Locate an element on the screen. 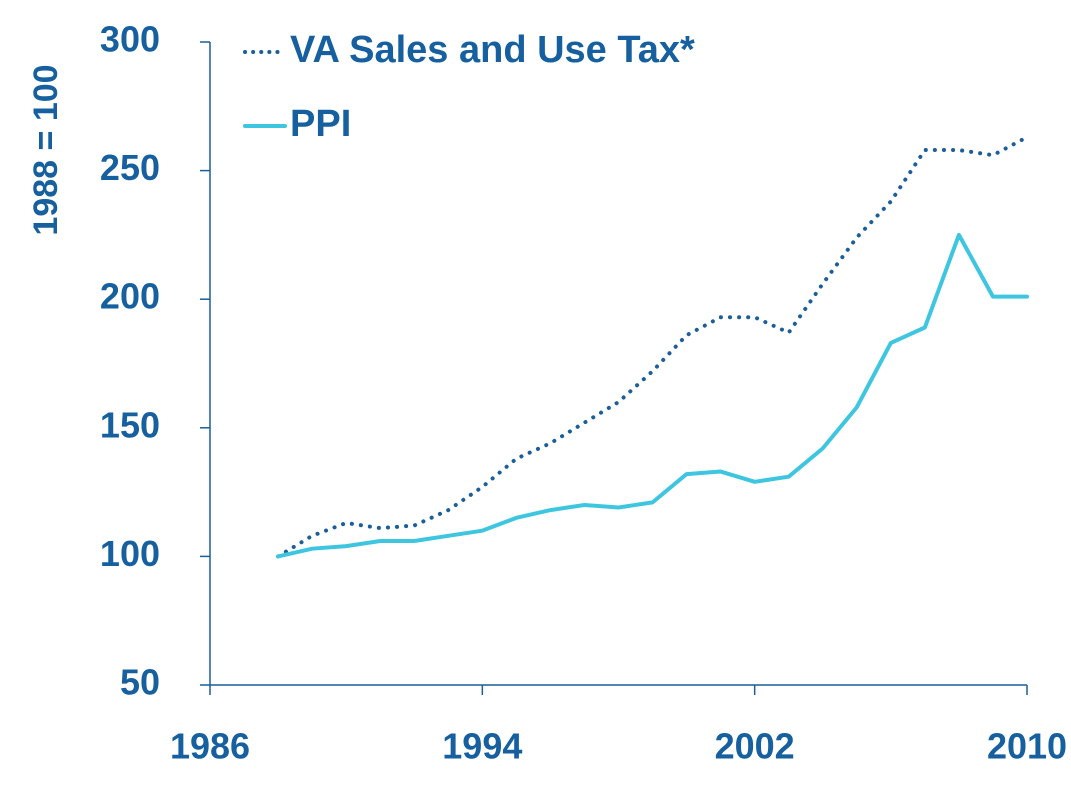 The width and height of the screenshot is (1071, 786). y-tick-label: 150 is located at coordinates (130, 424).